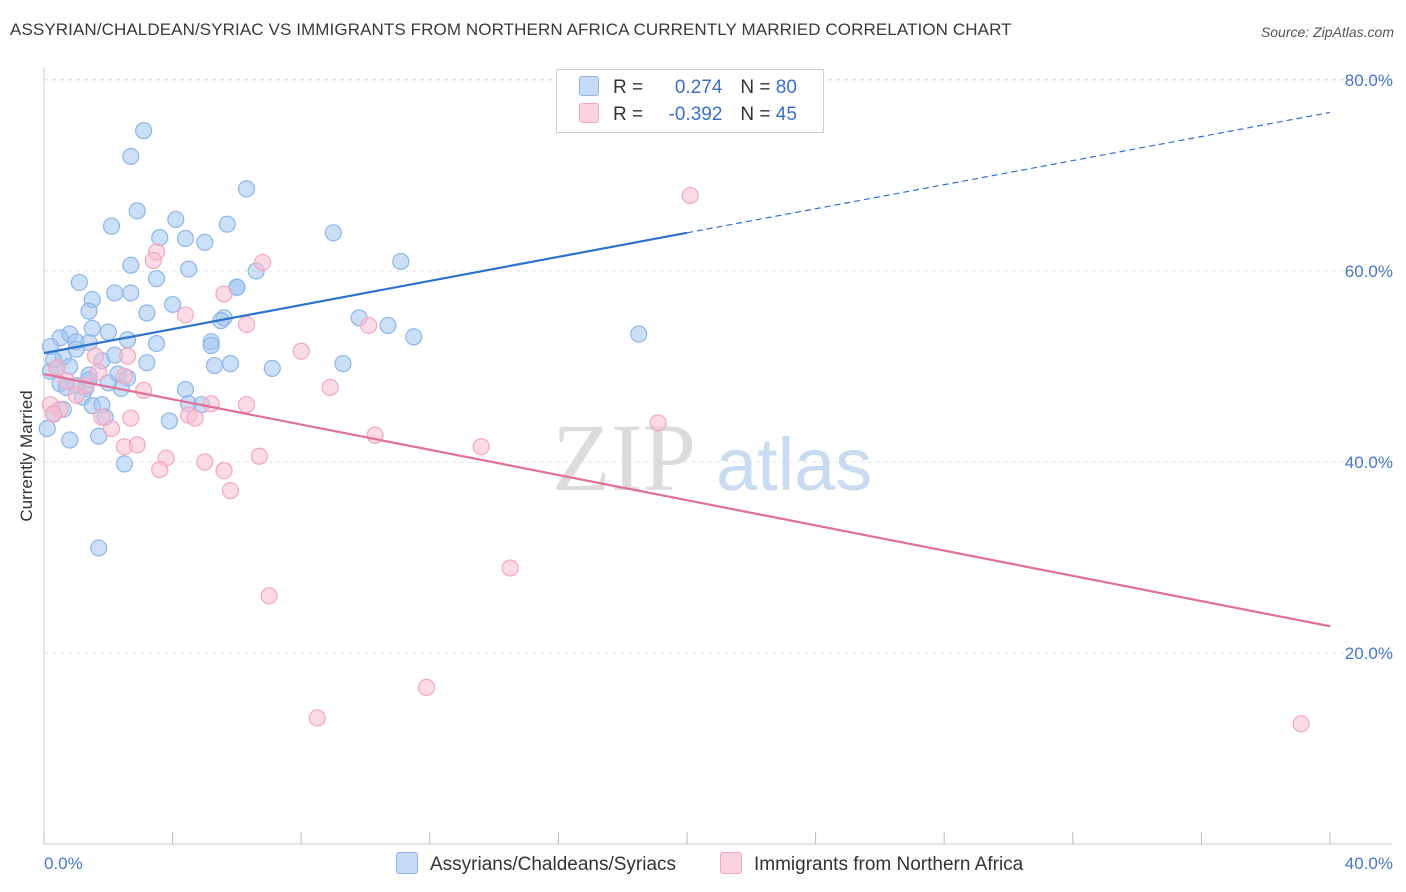 The image size is (1406, 892). I want to click on legend-r-value: 0.274, so click(698, 87).